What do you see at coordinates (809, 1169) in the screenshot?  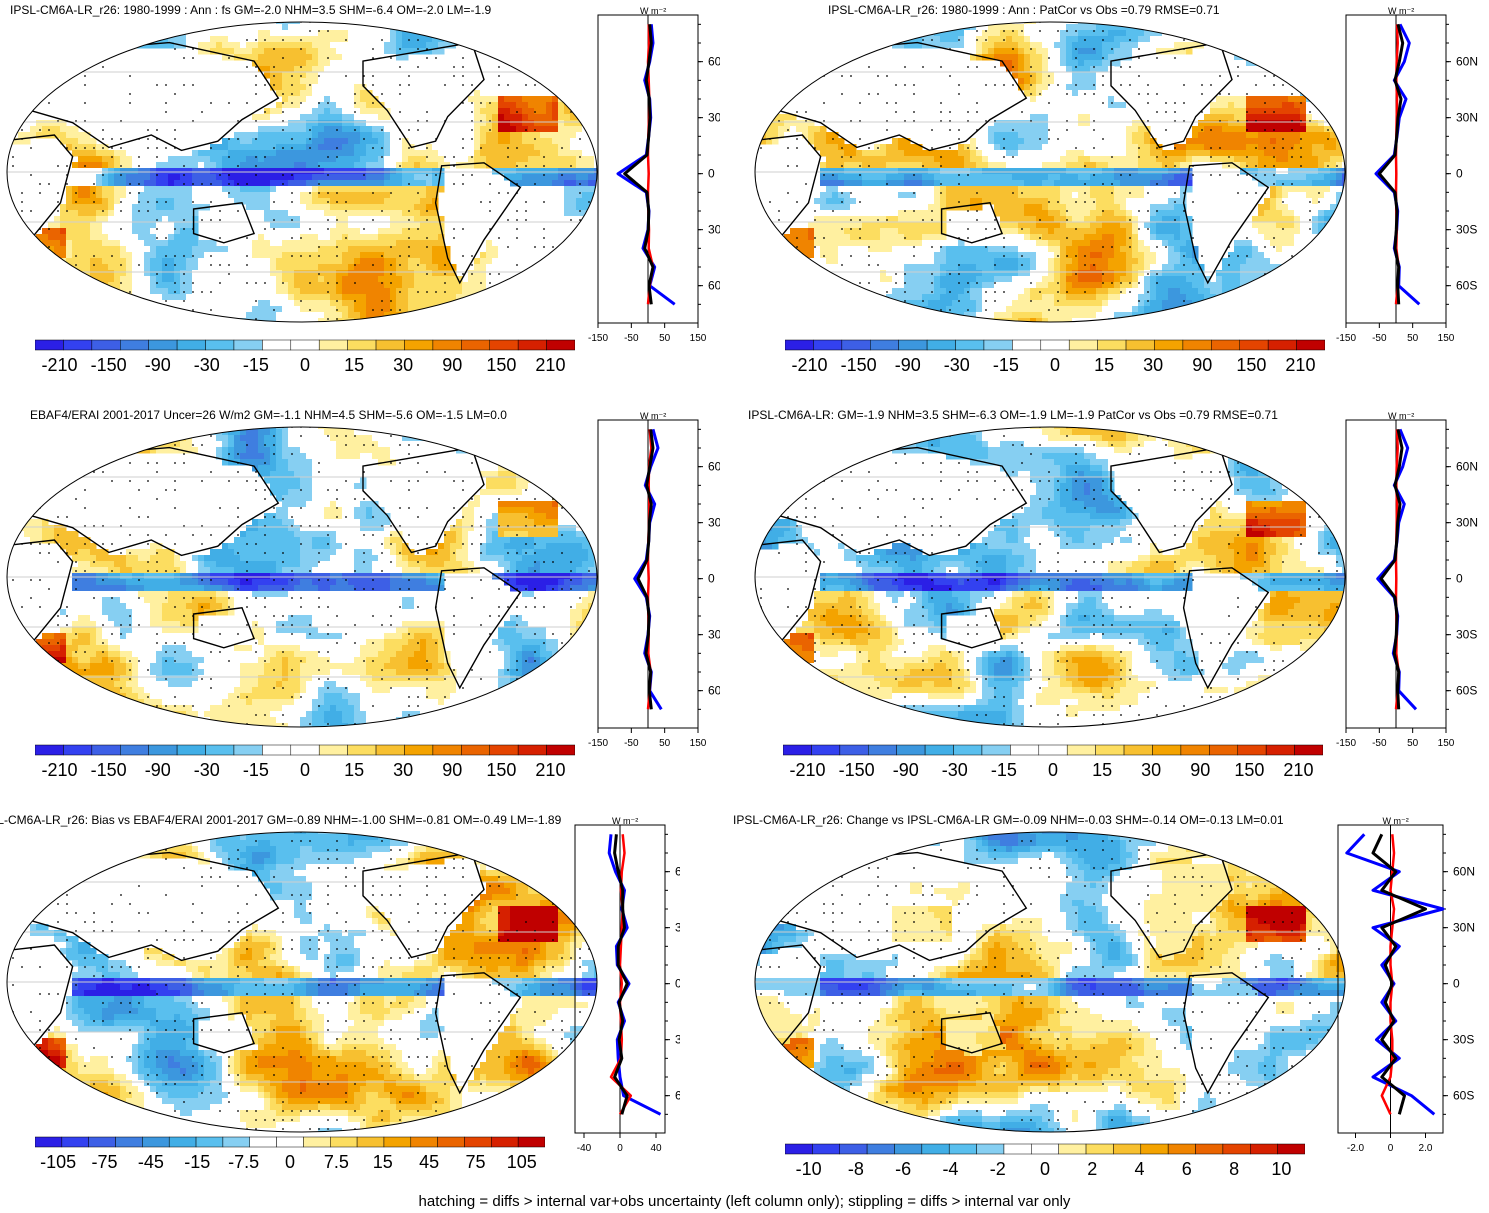 I see `colorbar-label: -10` at bounding box center [809, 1169].